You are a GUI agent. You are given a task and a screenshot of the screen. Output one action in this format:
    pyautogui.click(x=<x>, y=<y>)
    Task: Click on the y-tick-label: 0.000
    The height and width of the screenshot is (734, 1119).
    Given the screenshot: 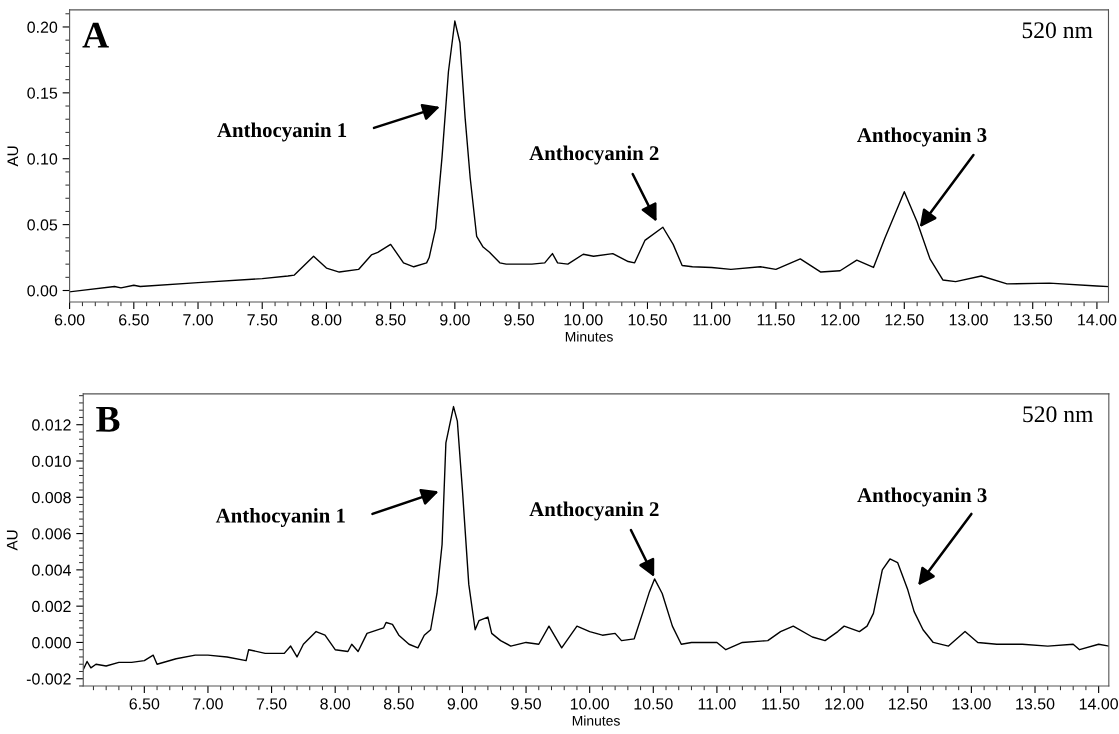 What is the action you would take?
    pyautogui.click(x=51, y=643)
    